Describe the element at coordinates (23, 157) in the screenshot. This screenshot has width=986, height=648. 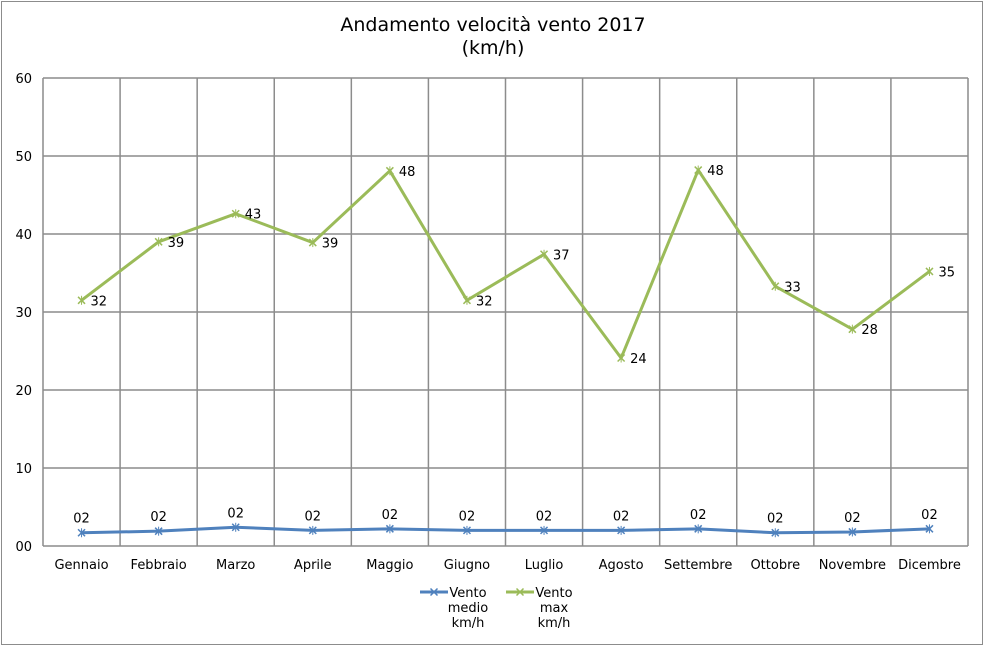
I see `y-tick-label: 50` at that location.